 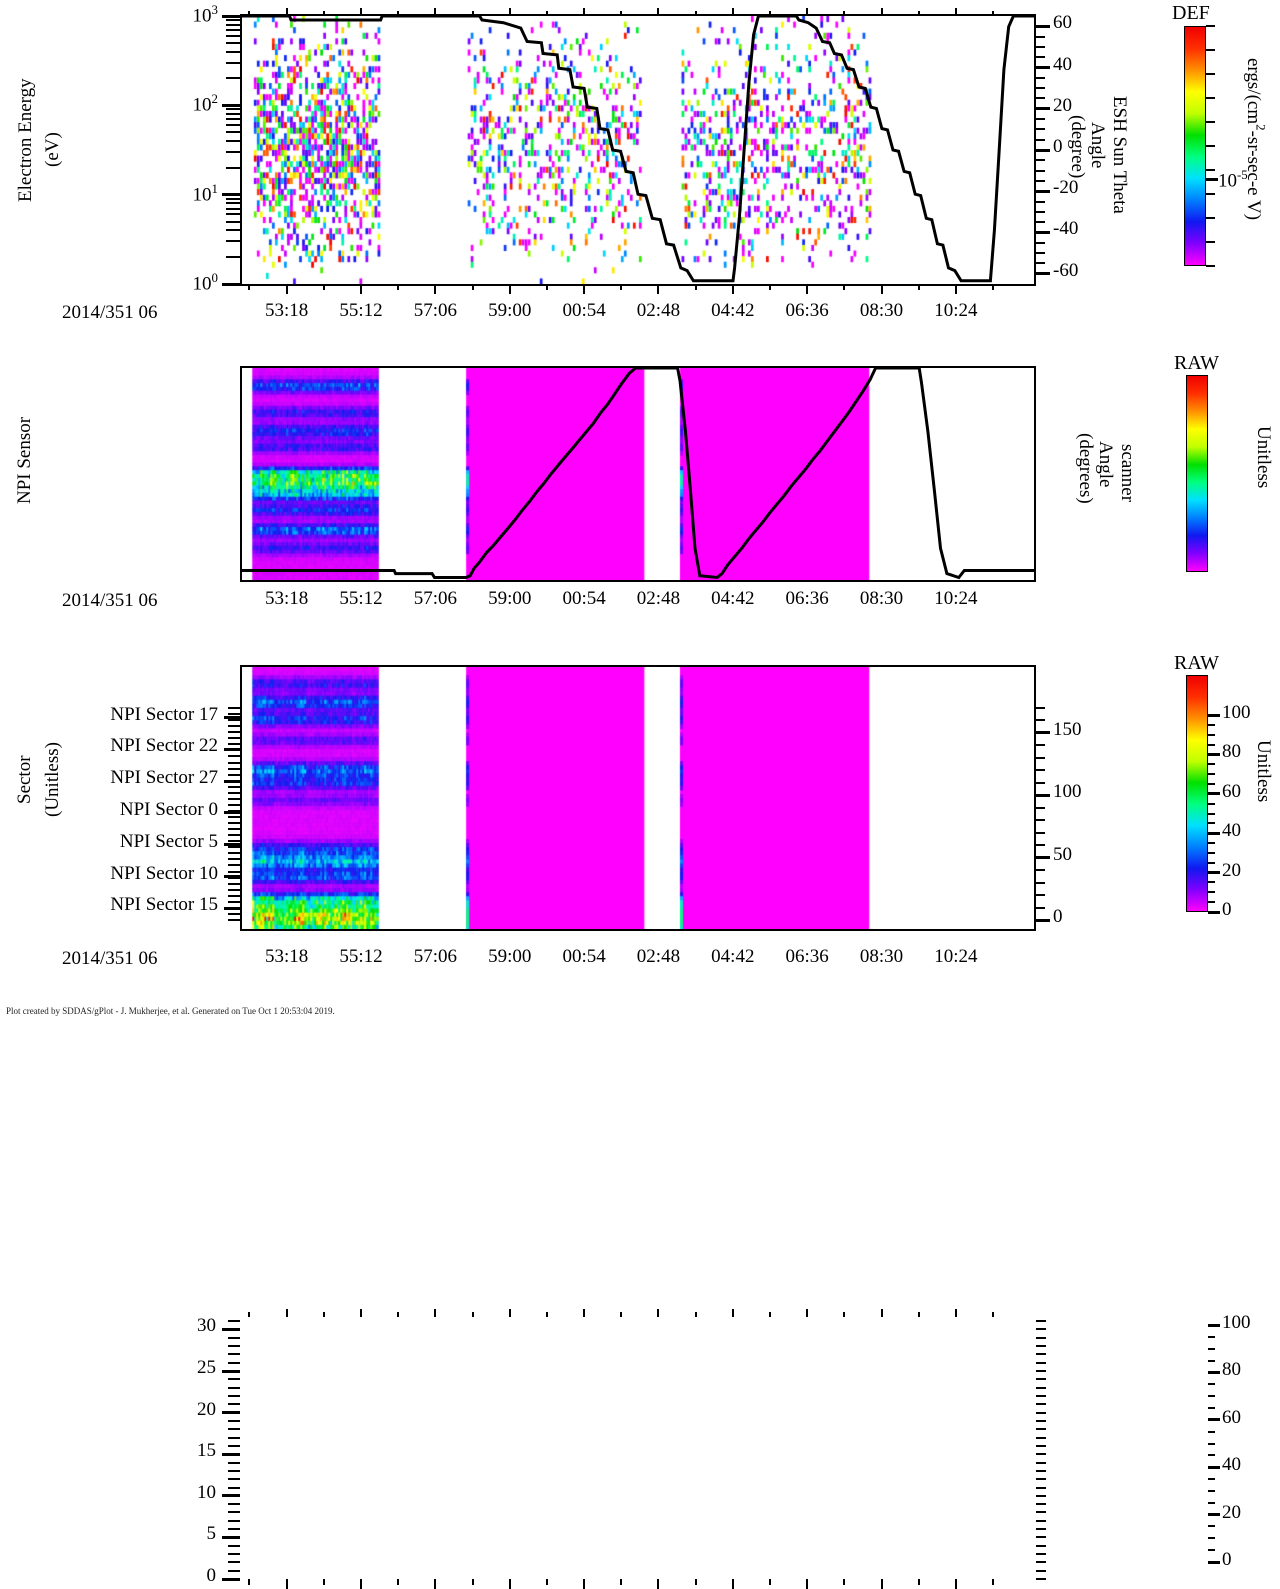 I want to click on axis-tick-label: 40, so click(x=1231, y=831).